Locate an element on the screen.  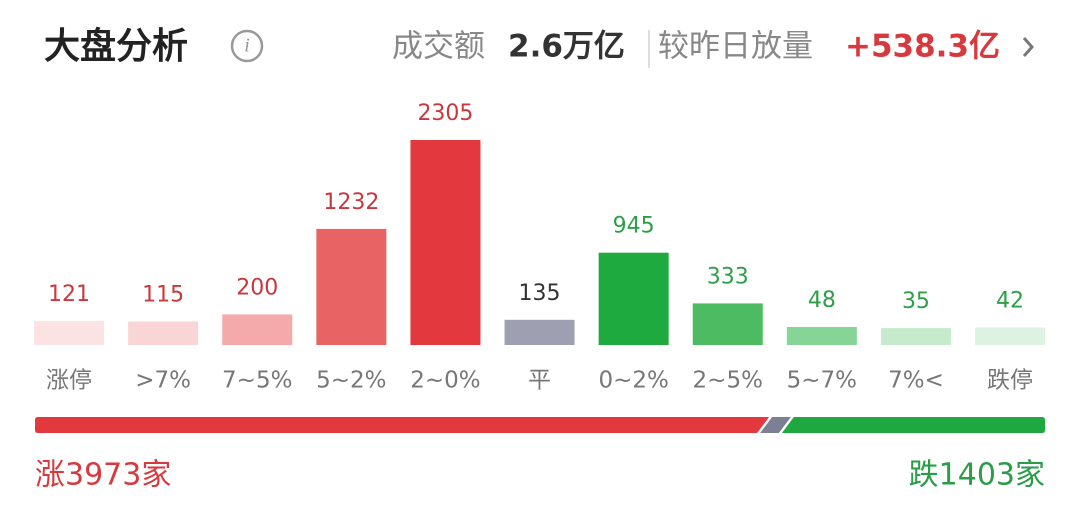
title: 大盘分析 is located at coordinates (116, 46).